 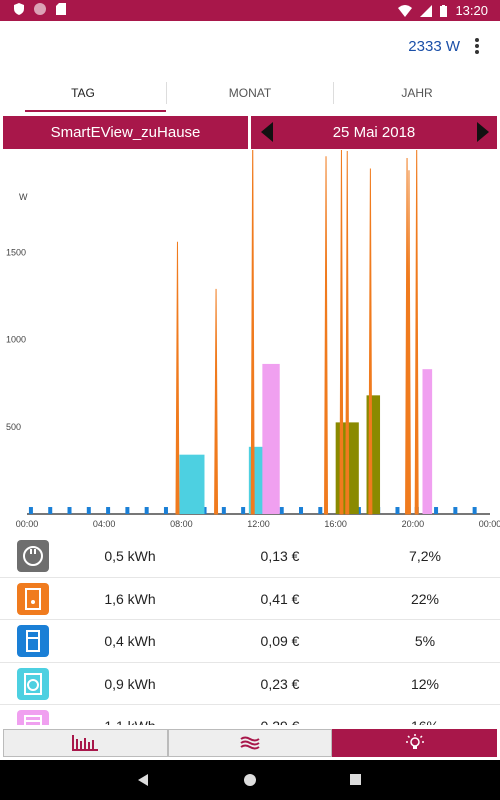 I want to click on tab-tag: TAG, so click(x=83, y=96).